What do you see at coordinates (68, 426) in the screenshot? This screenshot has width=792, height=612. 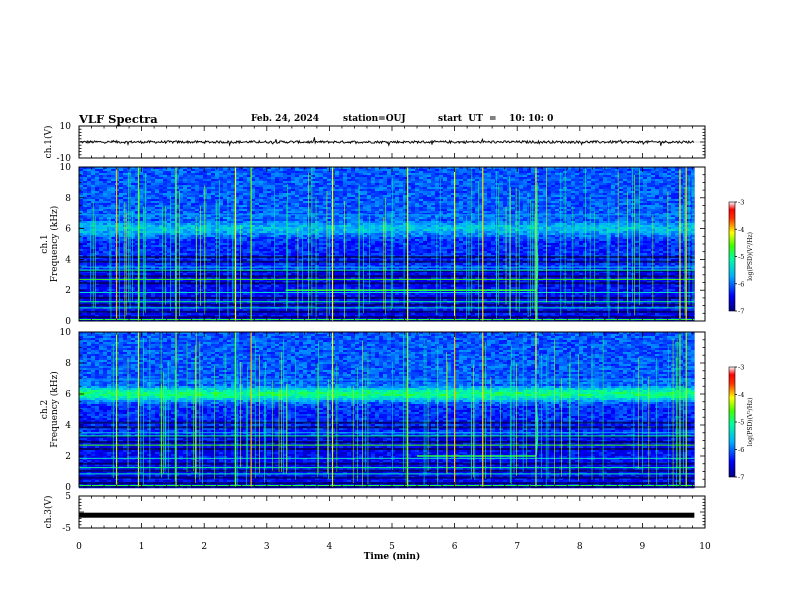 I see `ch2-spec-ytick-label: 4` at bounding box center [68, 426].